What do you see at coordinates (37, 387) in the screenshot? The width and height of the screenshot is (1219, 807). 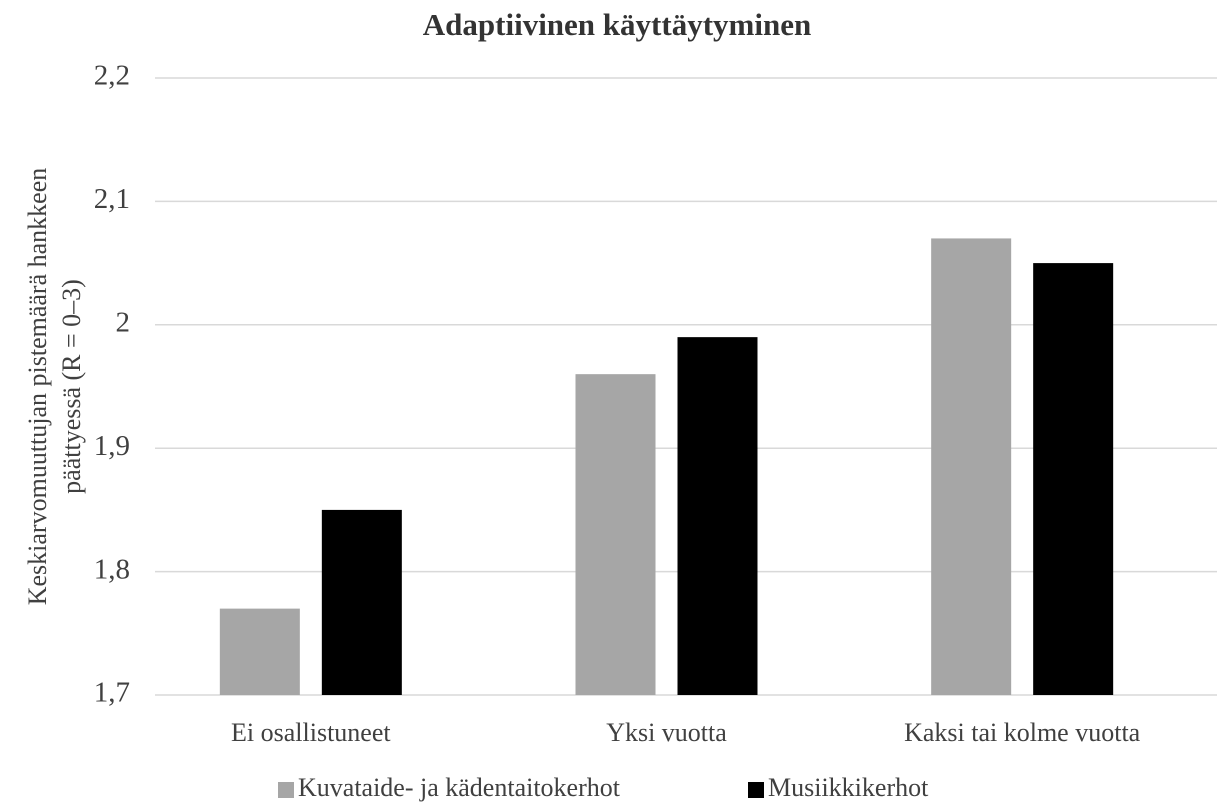 I see `y-axis-label: Keskiarvomuuttujan pistemäärä hankkeen` at bounding box center [37, 387].